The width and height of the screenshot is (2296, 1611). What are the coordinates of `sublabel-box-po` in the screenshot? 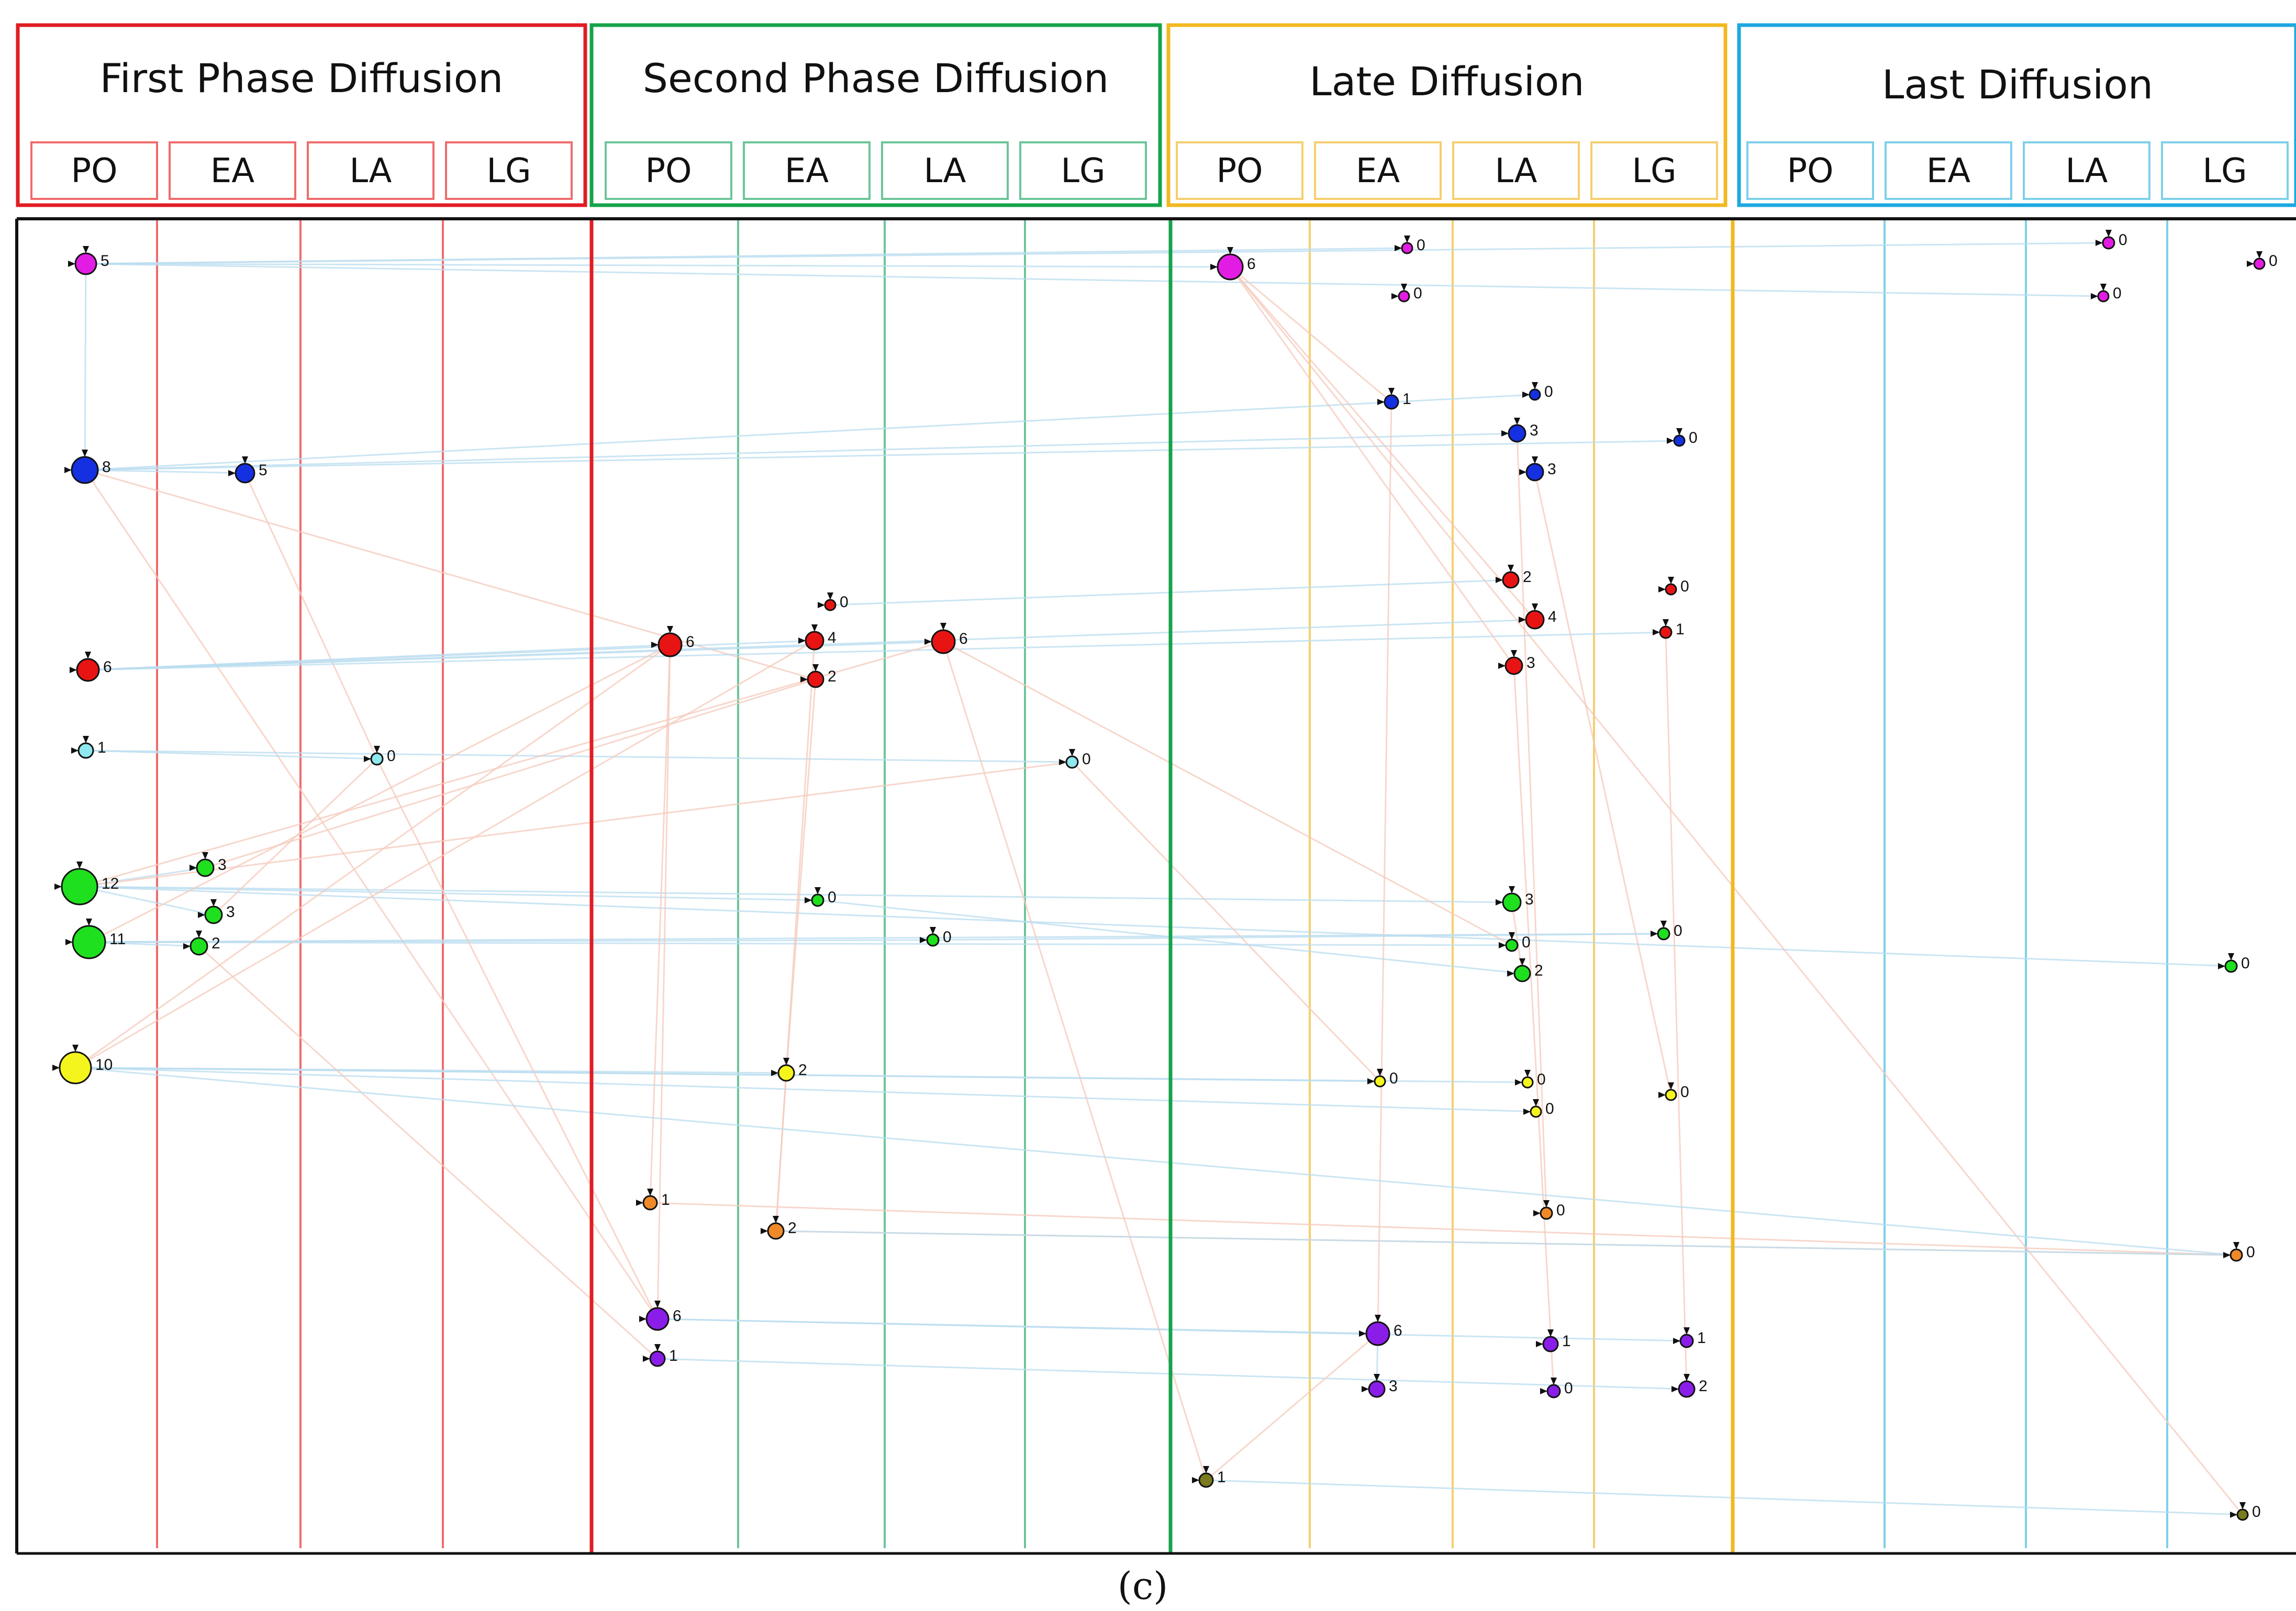 It's located at (1240, 170).